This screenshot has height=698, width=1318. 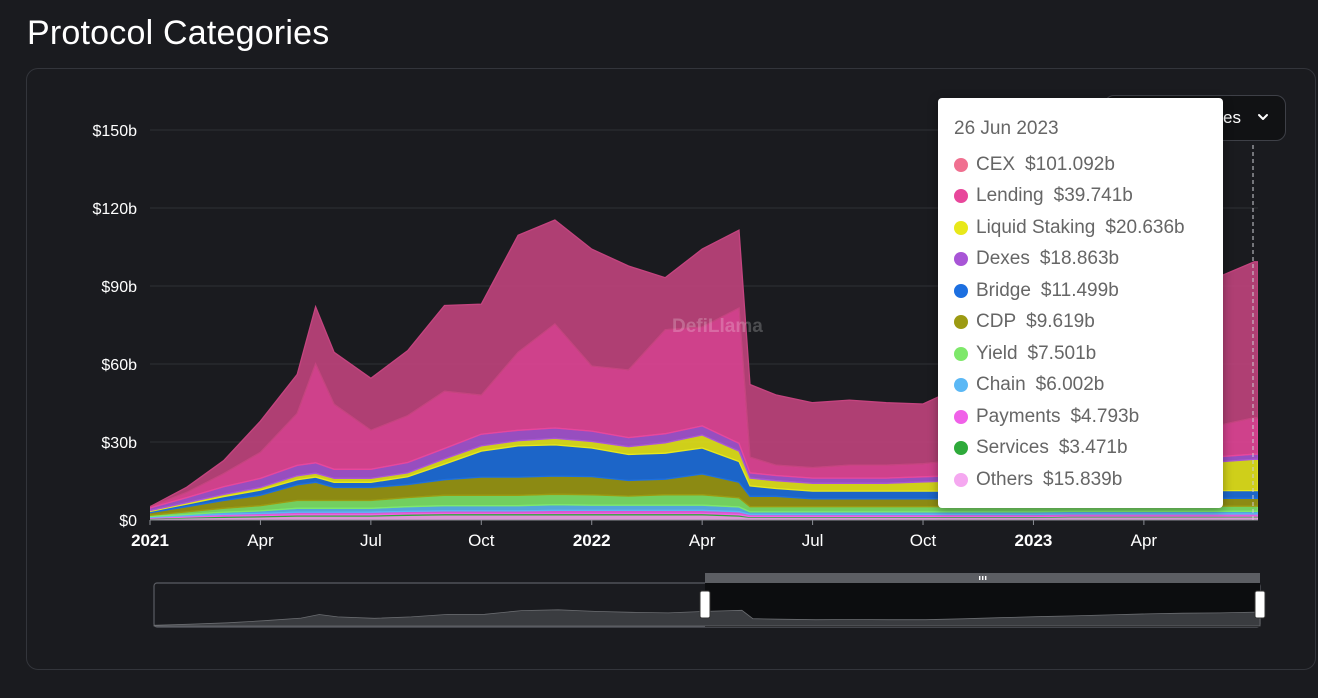 What do you see at coordinates (644, 535) in the screenshot?
I see `x-axis-ticks: 2021 Apr Jul Oct 2022 Apr Jul Oct 2023 Apr` at bounding box center [644, 535].